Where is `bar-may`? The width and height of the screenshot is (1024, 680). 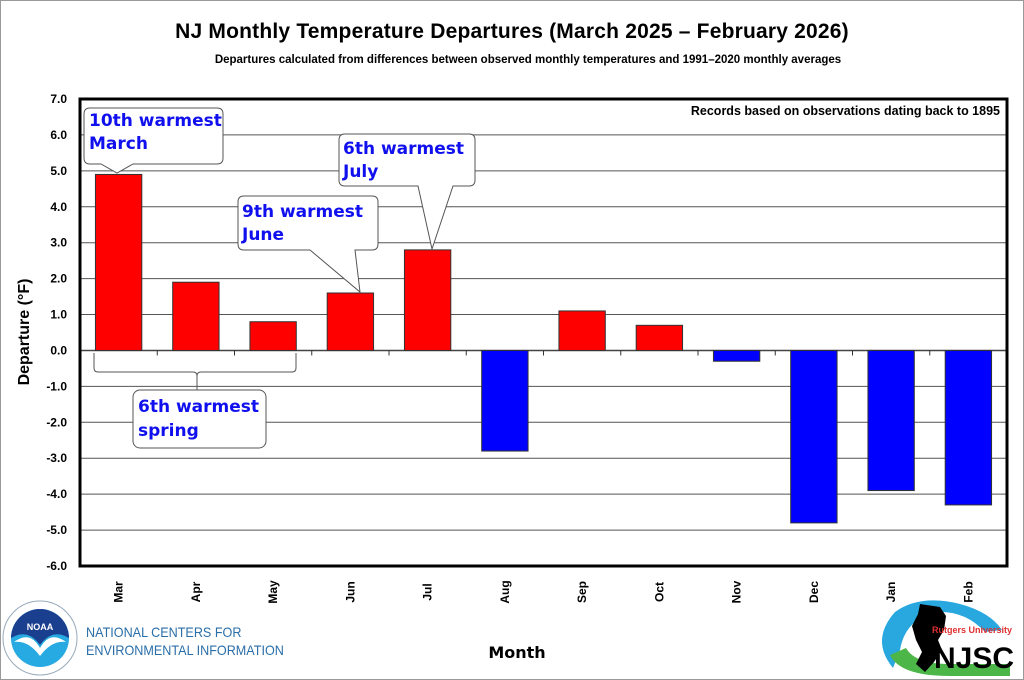
bar-may is located at coordinates (273, 336).